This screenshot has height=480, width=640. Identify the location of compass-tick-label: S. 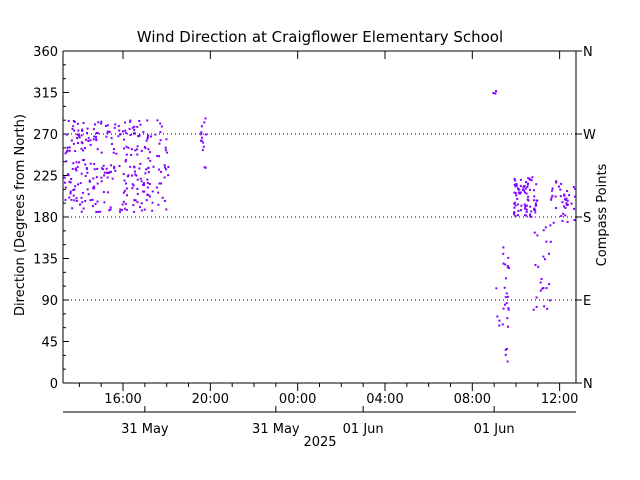
(587, 218).